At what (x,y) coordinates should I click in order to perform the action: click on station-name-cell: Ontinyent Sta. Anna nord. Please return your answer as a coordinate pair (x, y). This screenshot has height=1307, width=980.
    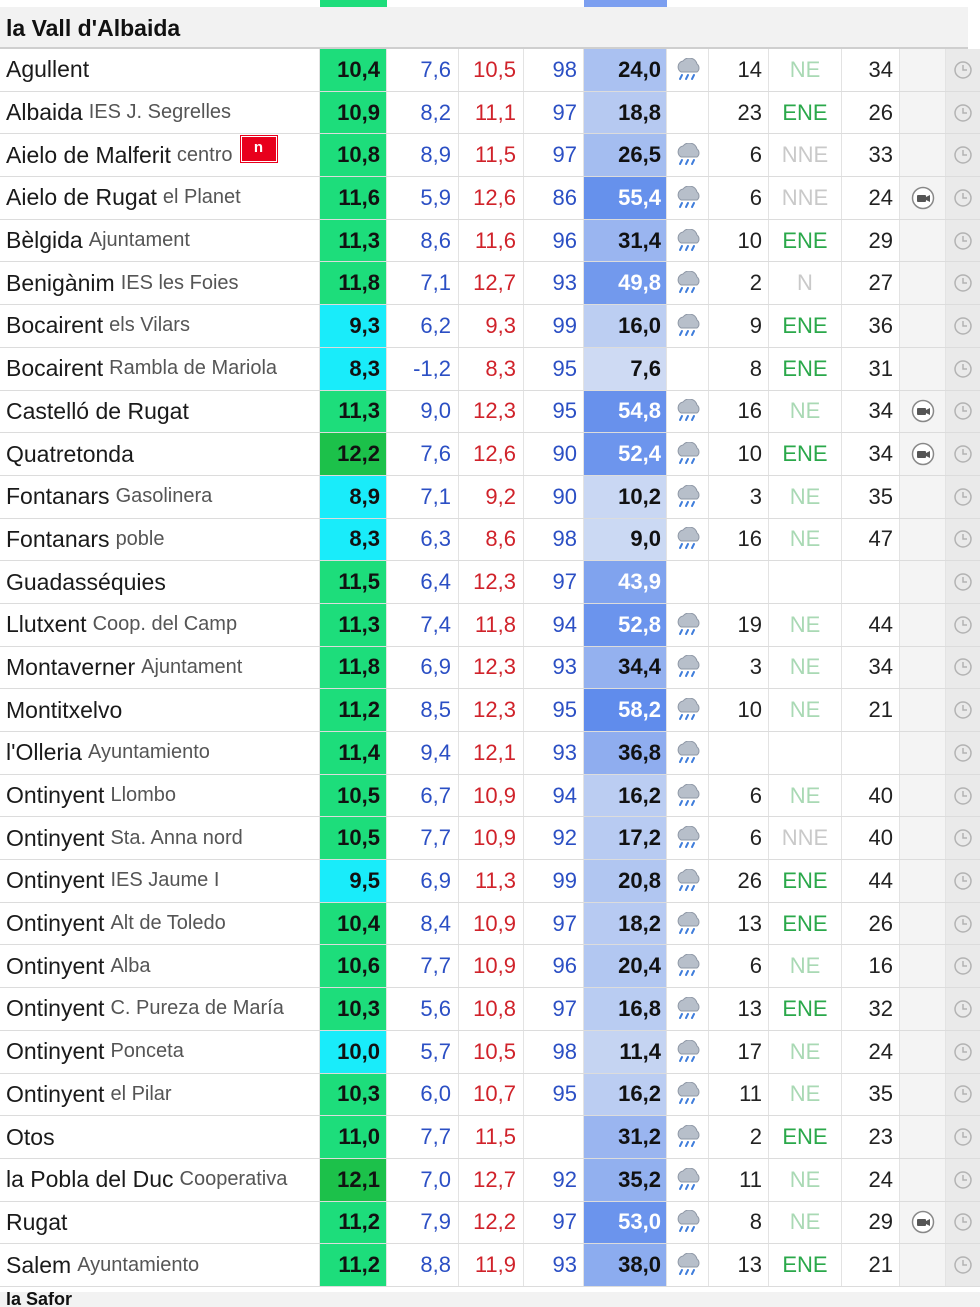
    Looking at the image, I should click on (160, 838).